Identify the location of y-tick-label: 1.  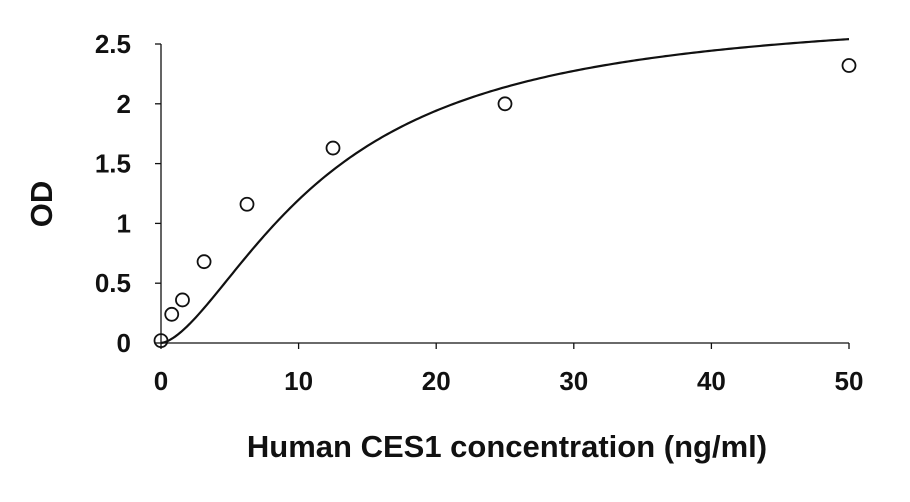
(124, 223).